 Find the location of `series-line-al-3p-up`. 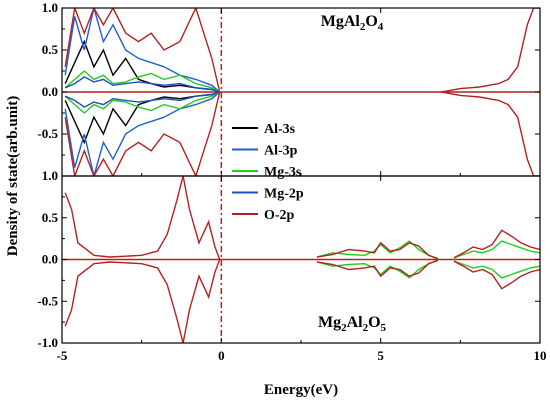

series-line-al-3p-up is located at coordinates (142, 50).